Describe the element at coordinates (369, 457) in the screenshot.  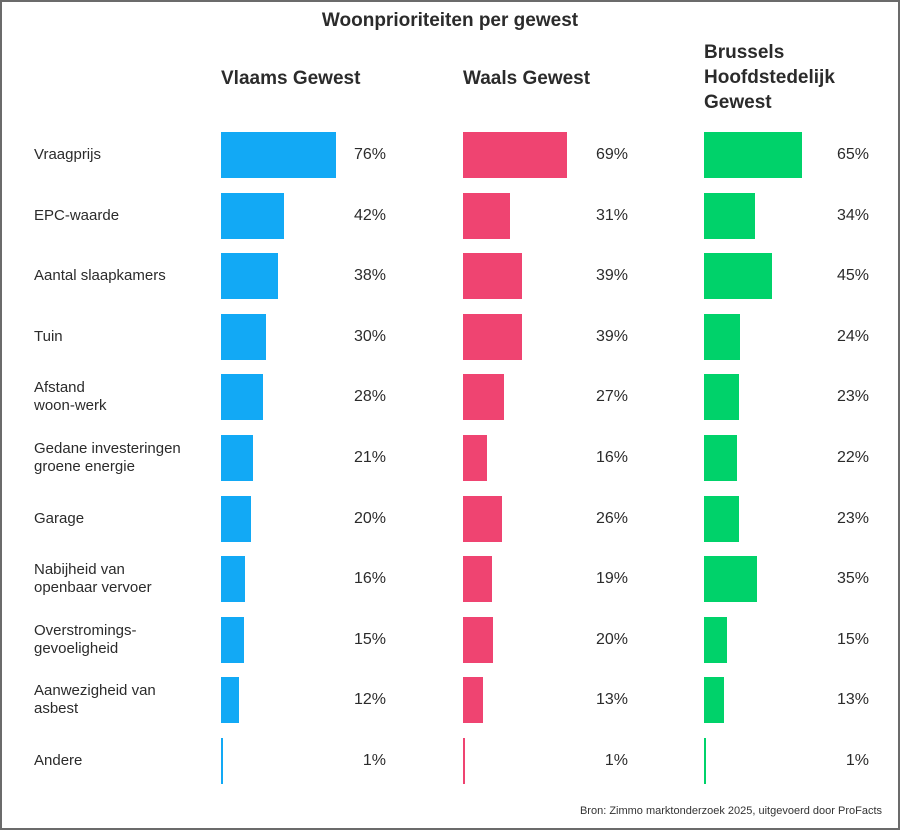
I see `data-label: 21%` at that location.